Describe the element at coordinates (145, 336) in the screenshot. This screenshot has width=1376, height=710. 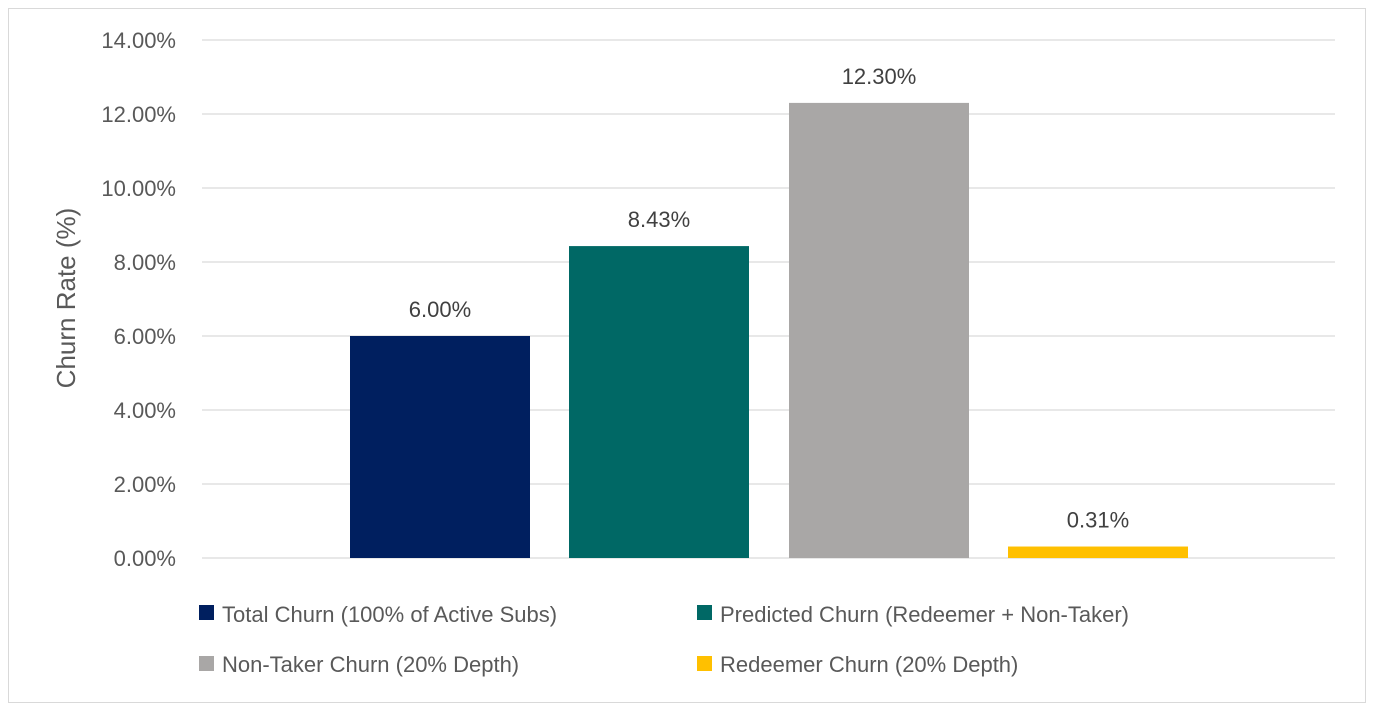
I see `y-tick-label: 6.00%` at that location.